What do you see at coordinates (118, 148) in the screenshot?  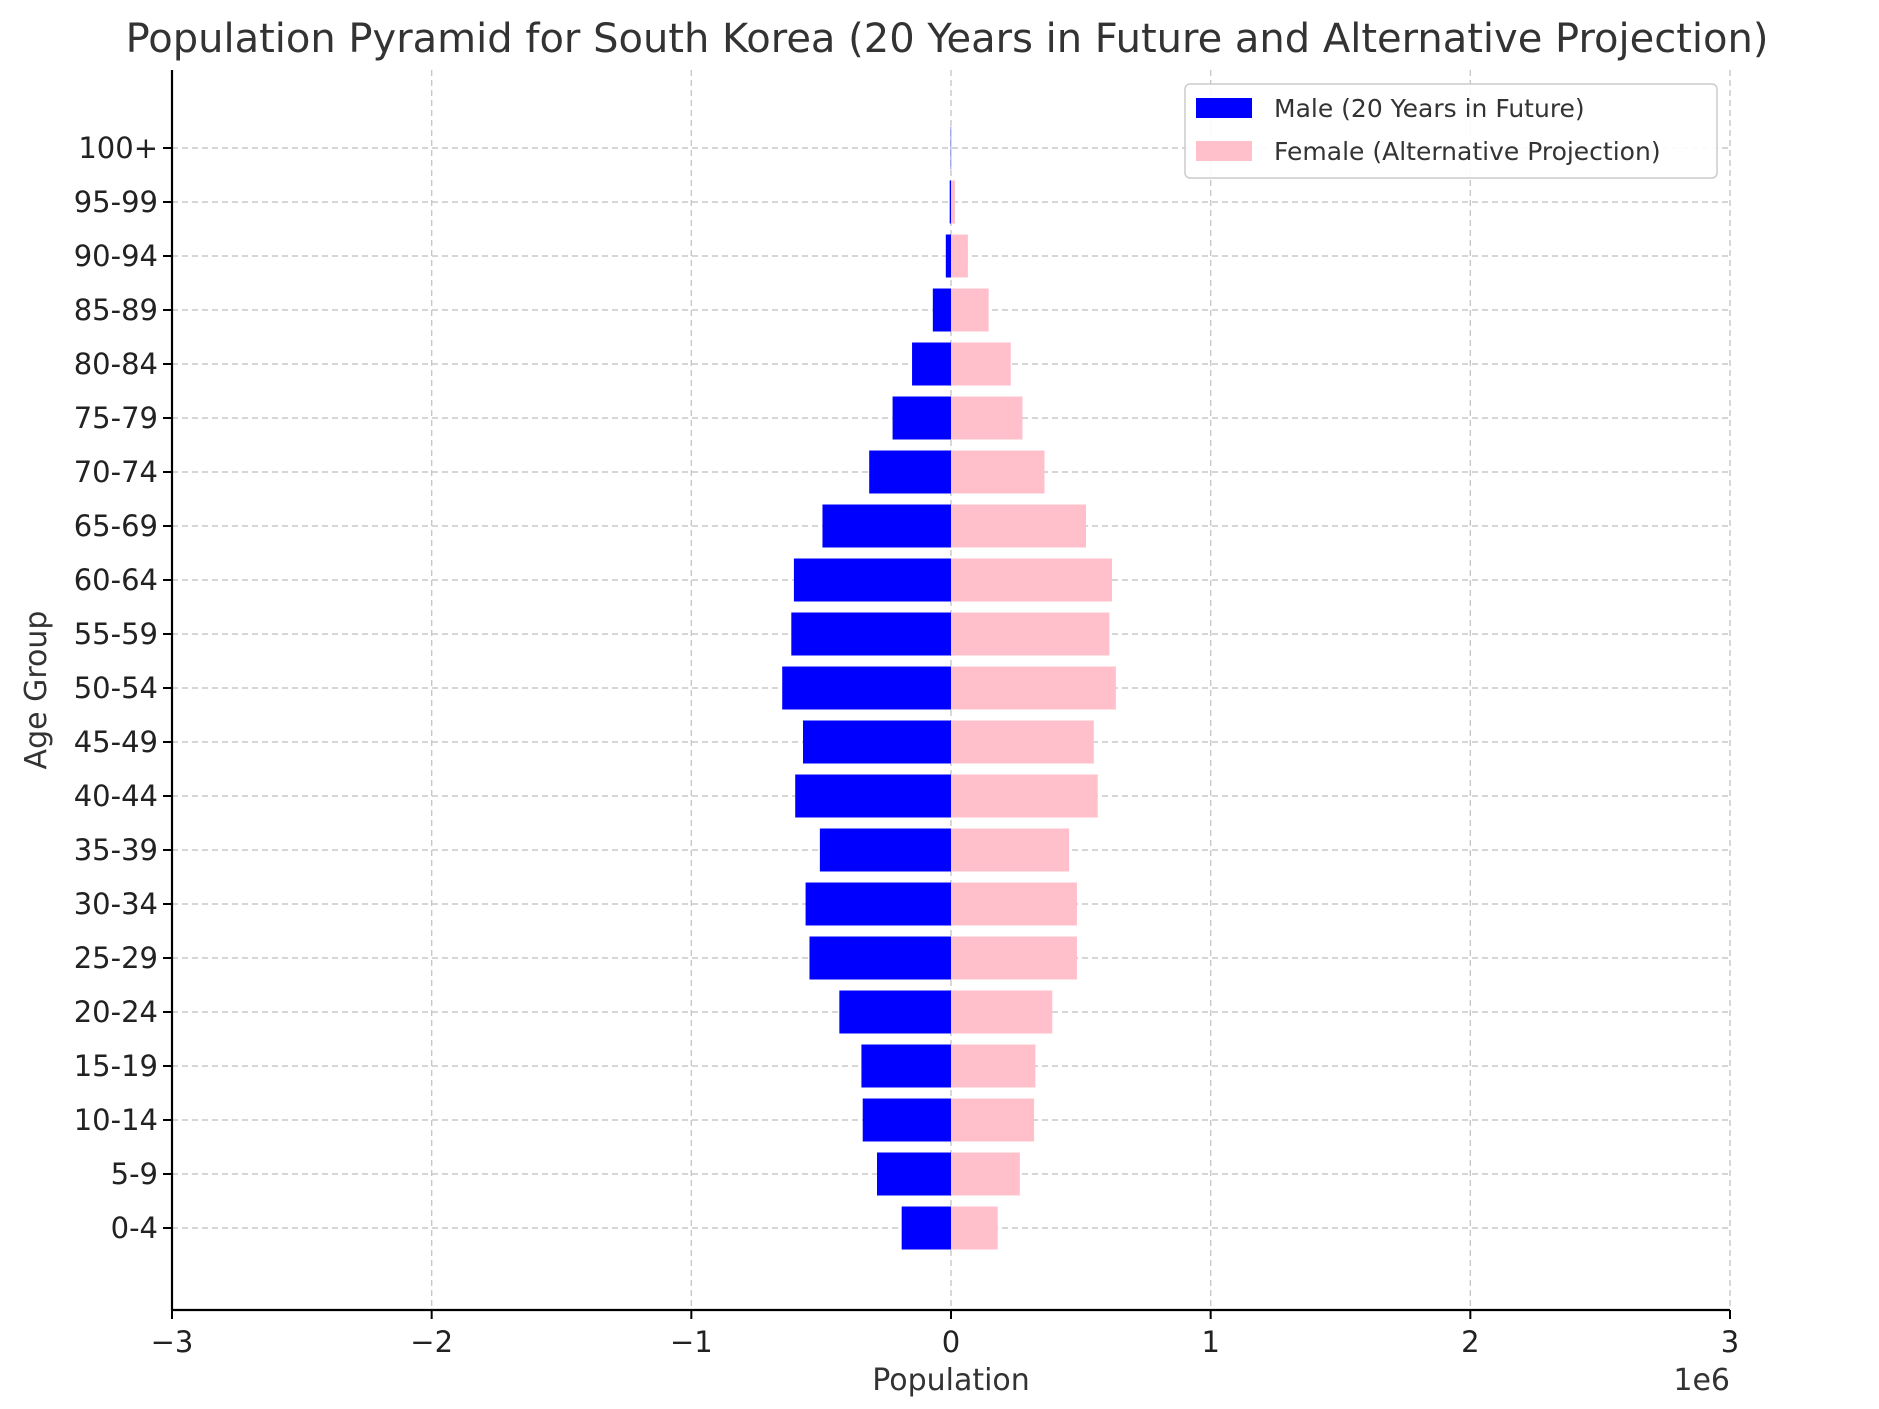 I see `y-tick-label: 100+` at bounding box center [118, 148].